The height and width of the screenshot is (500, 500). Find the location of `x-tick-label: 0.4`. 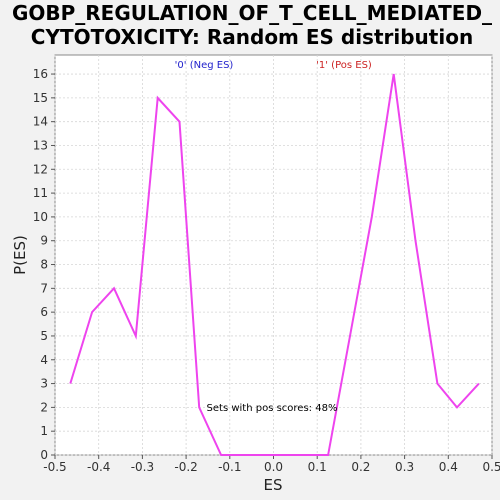

x-tick-label: 0.4 is located at coordinates (448, 467).